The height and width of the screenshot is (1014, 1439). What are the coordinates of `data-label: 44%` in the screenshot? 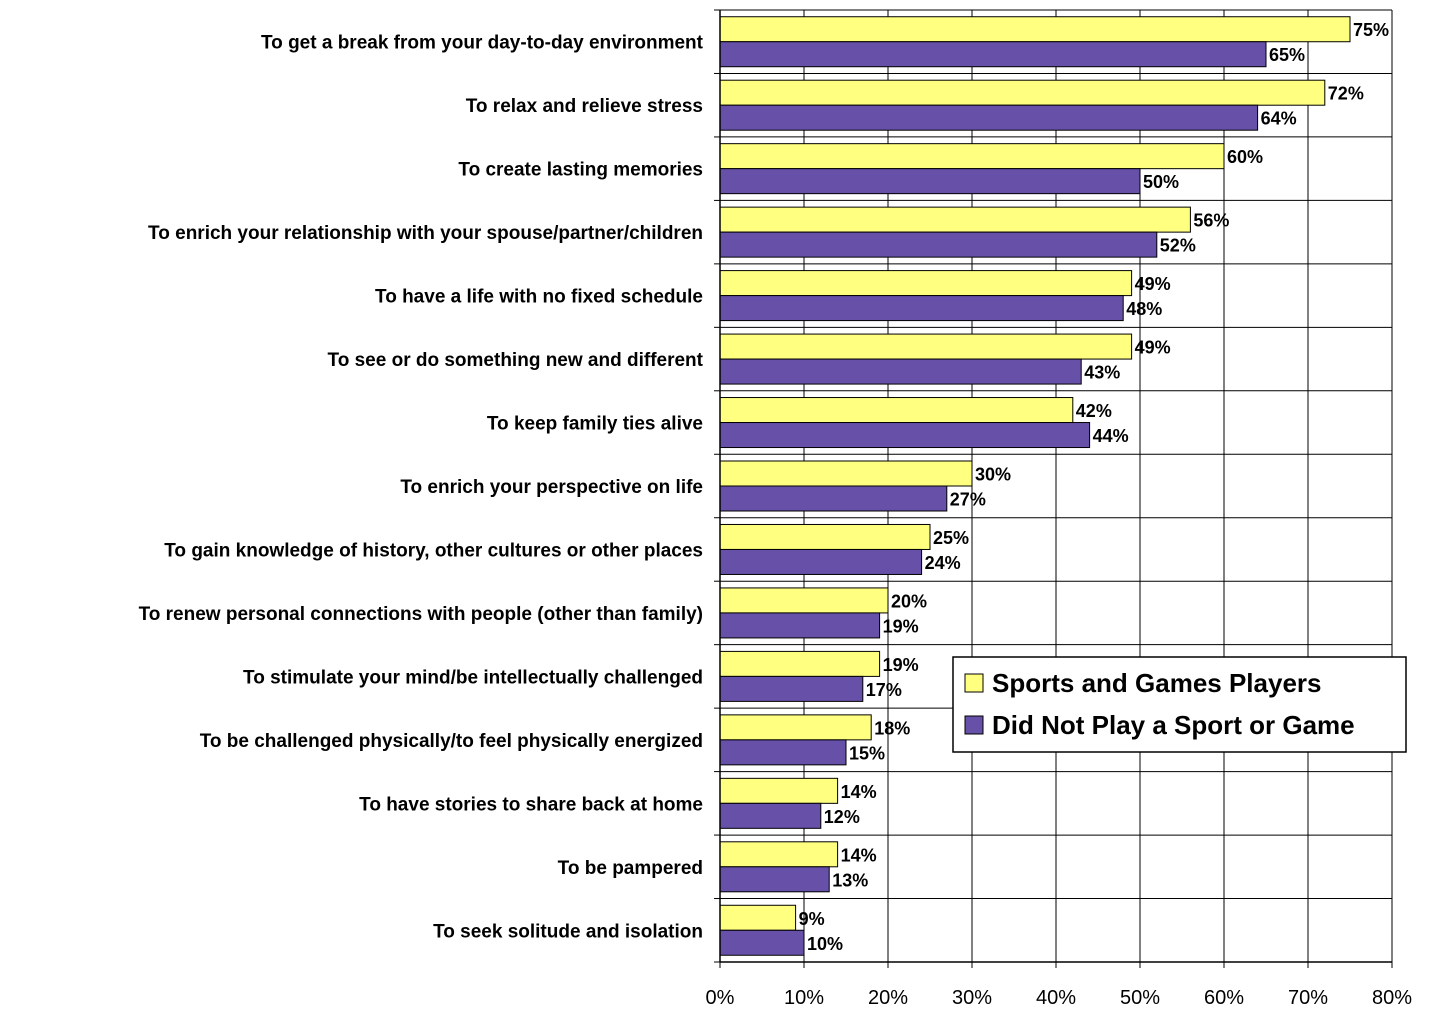 It's located at (1111, 436).